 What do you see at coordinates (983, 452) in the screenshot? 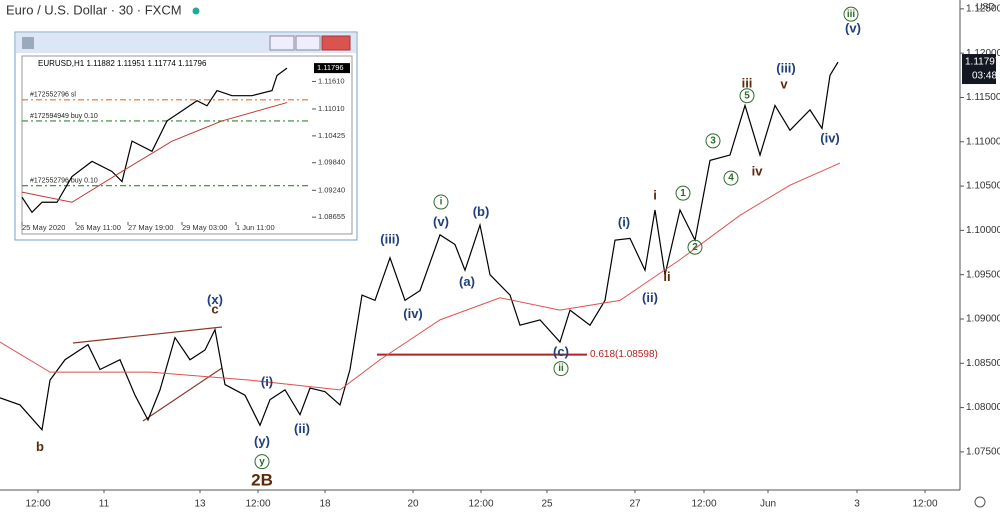
I see `y-tick-label: 1.07500` at bounding box center [983, 452].